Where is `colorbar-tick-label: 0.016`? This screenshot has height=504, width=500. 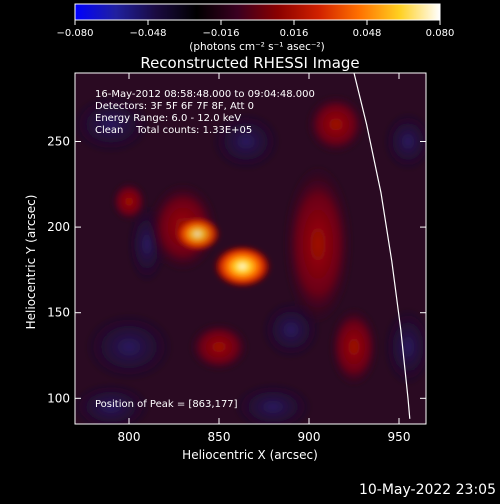
colorbar-tick-label: 0.016 is located at coordinates (294, 33).